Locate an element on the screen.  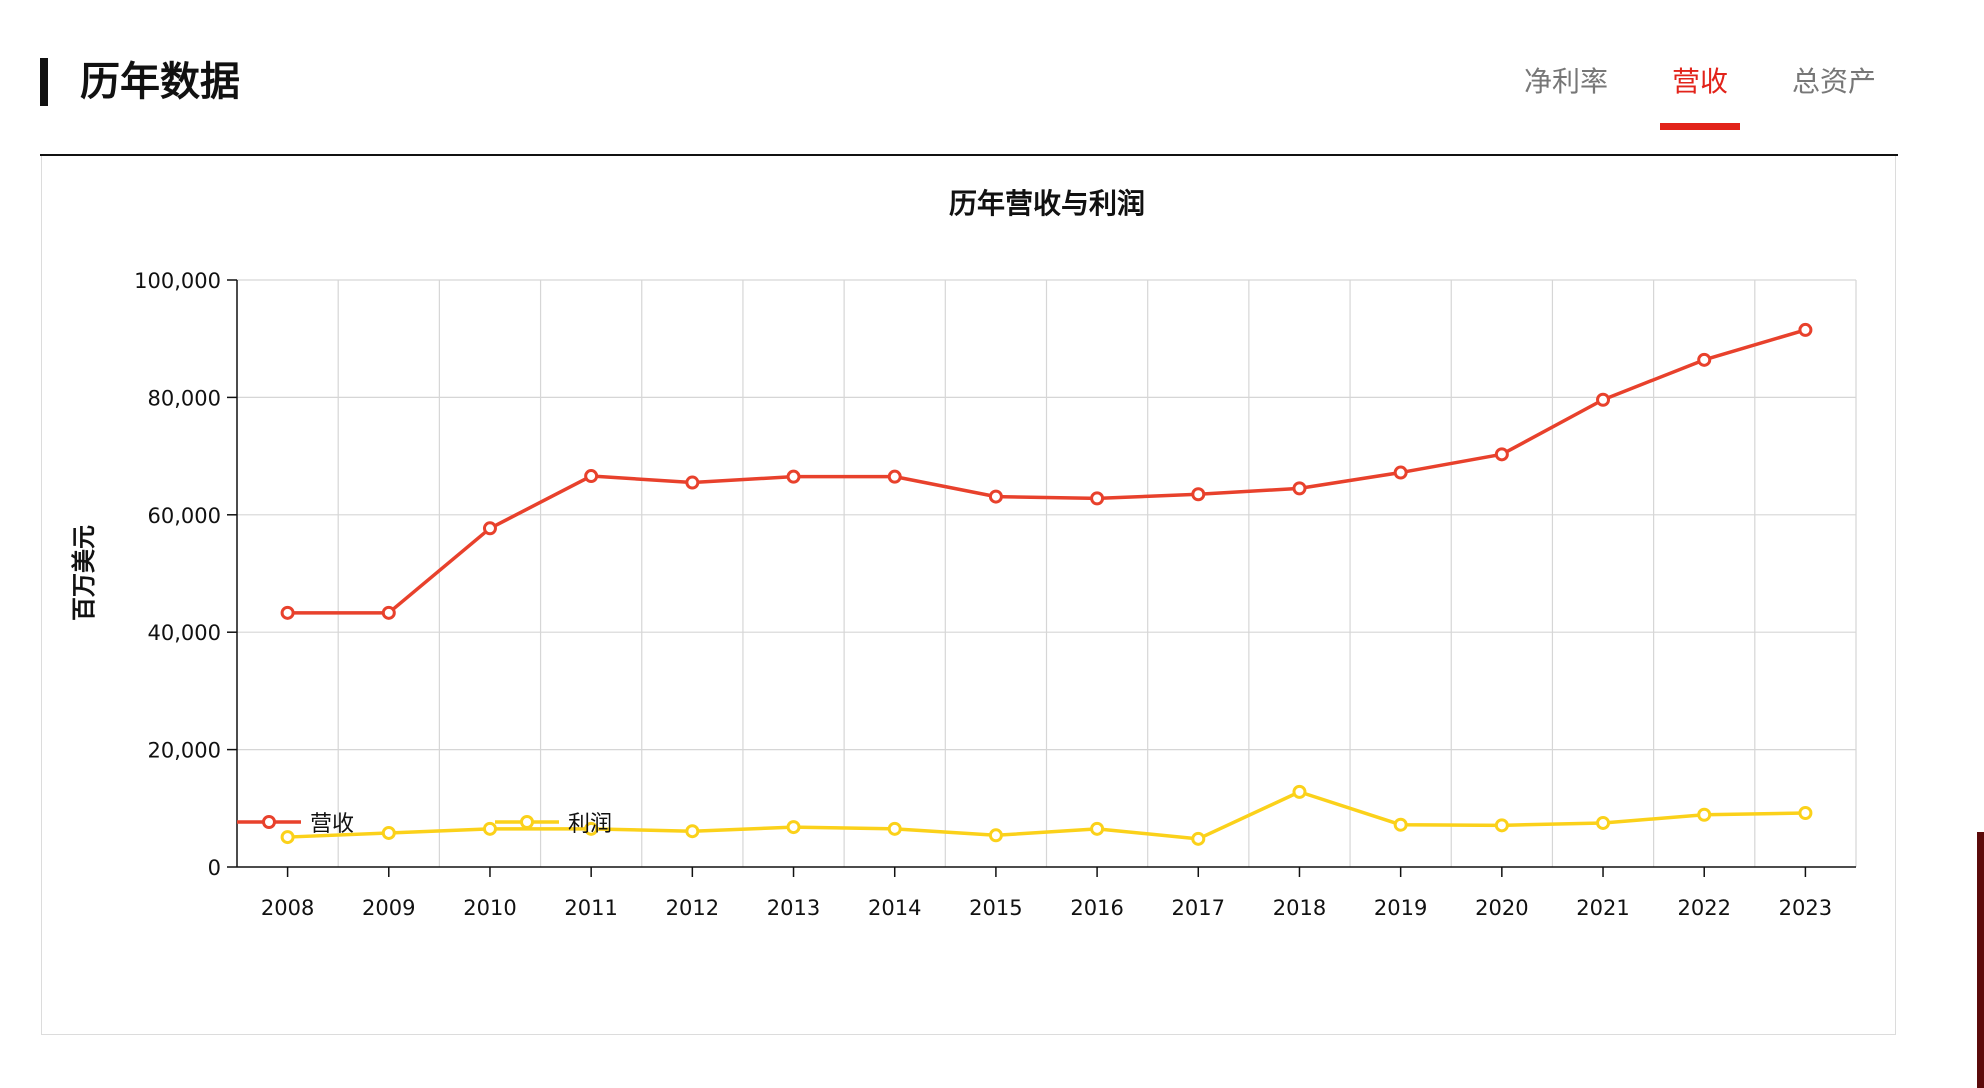
section-header: 历年数据 净利率 营收 总资产 is located at coordinates (969, 104).